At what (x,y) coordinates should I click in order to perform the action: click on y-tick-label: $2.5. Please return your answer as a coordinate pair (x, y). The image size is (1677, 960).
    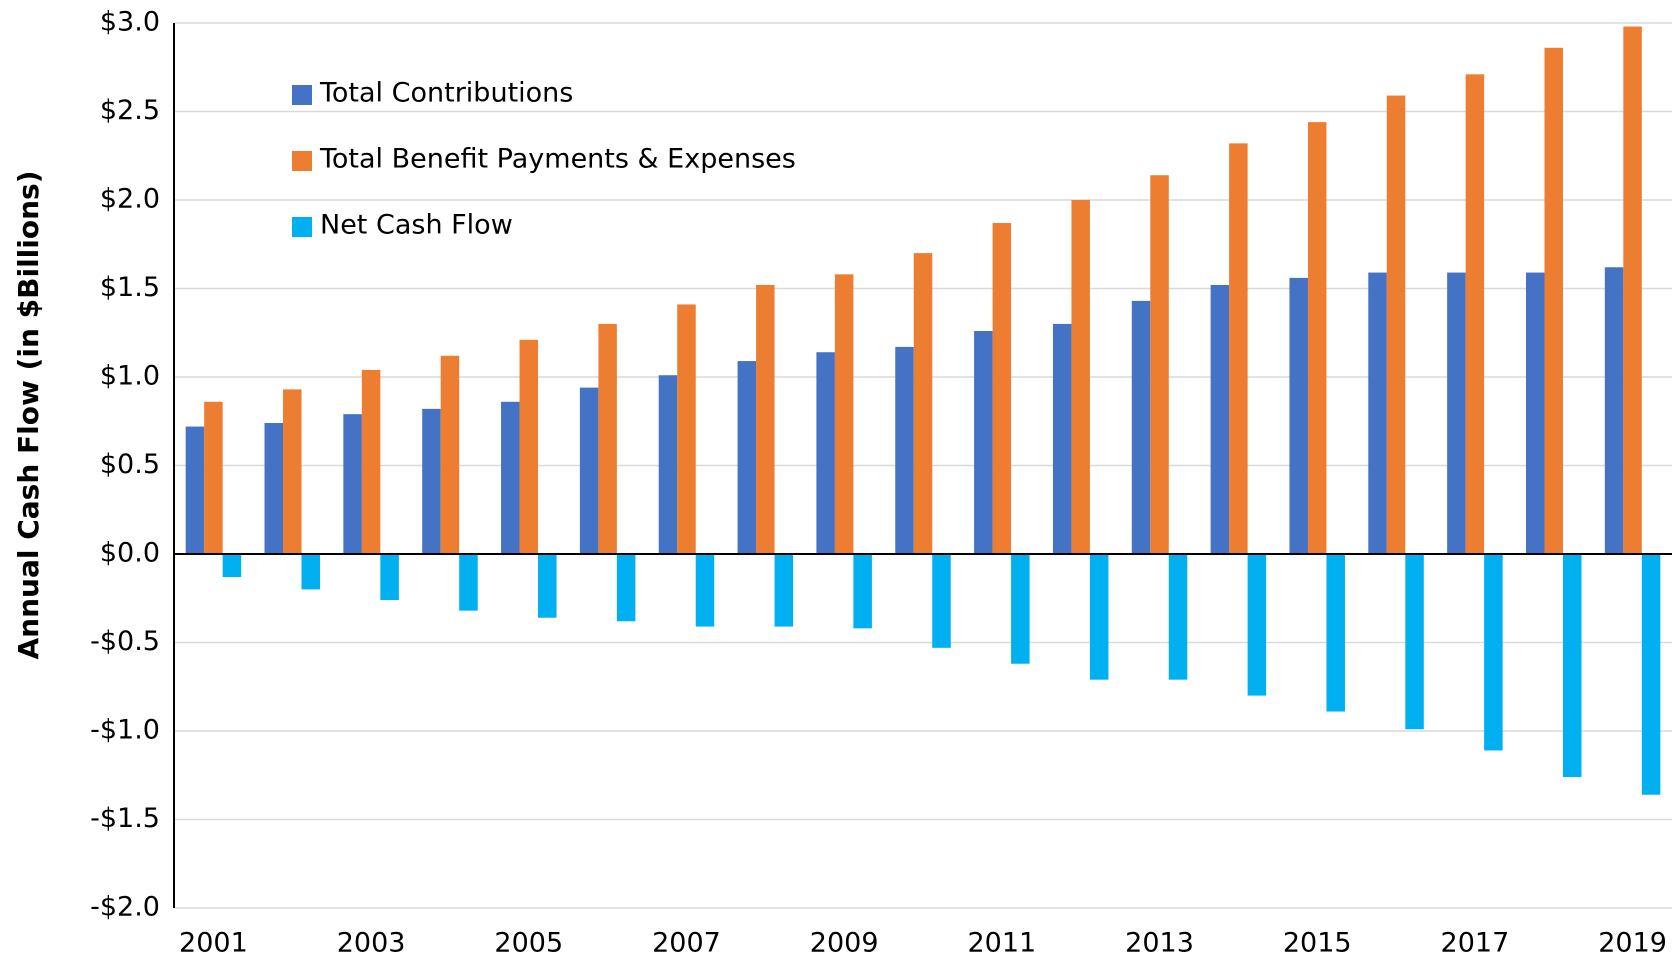
    Looking at the image, I should click on (130, 110).